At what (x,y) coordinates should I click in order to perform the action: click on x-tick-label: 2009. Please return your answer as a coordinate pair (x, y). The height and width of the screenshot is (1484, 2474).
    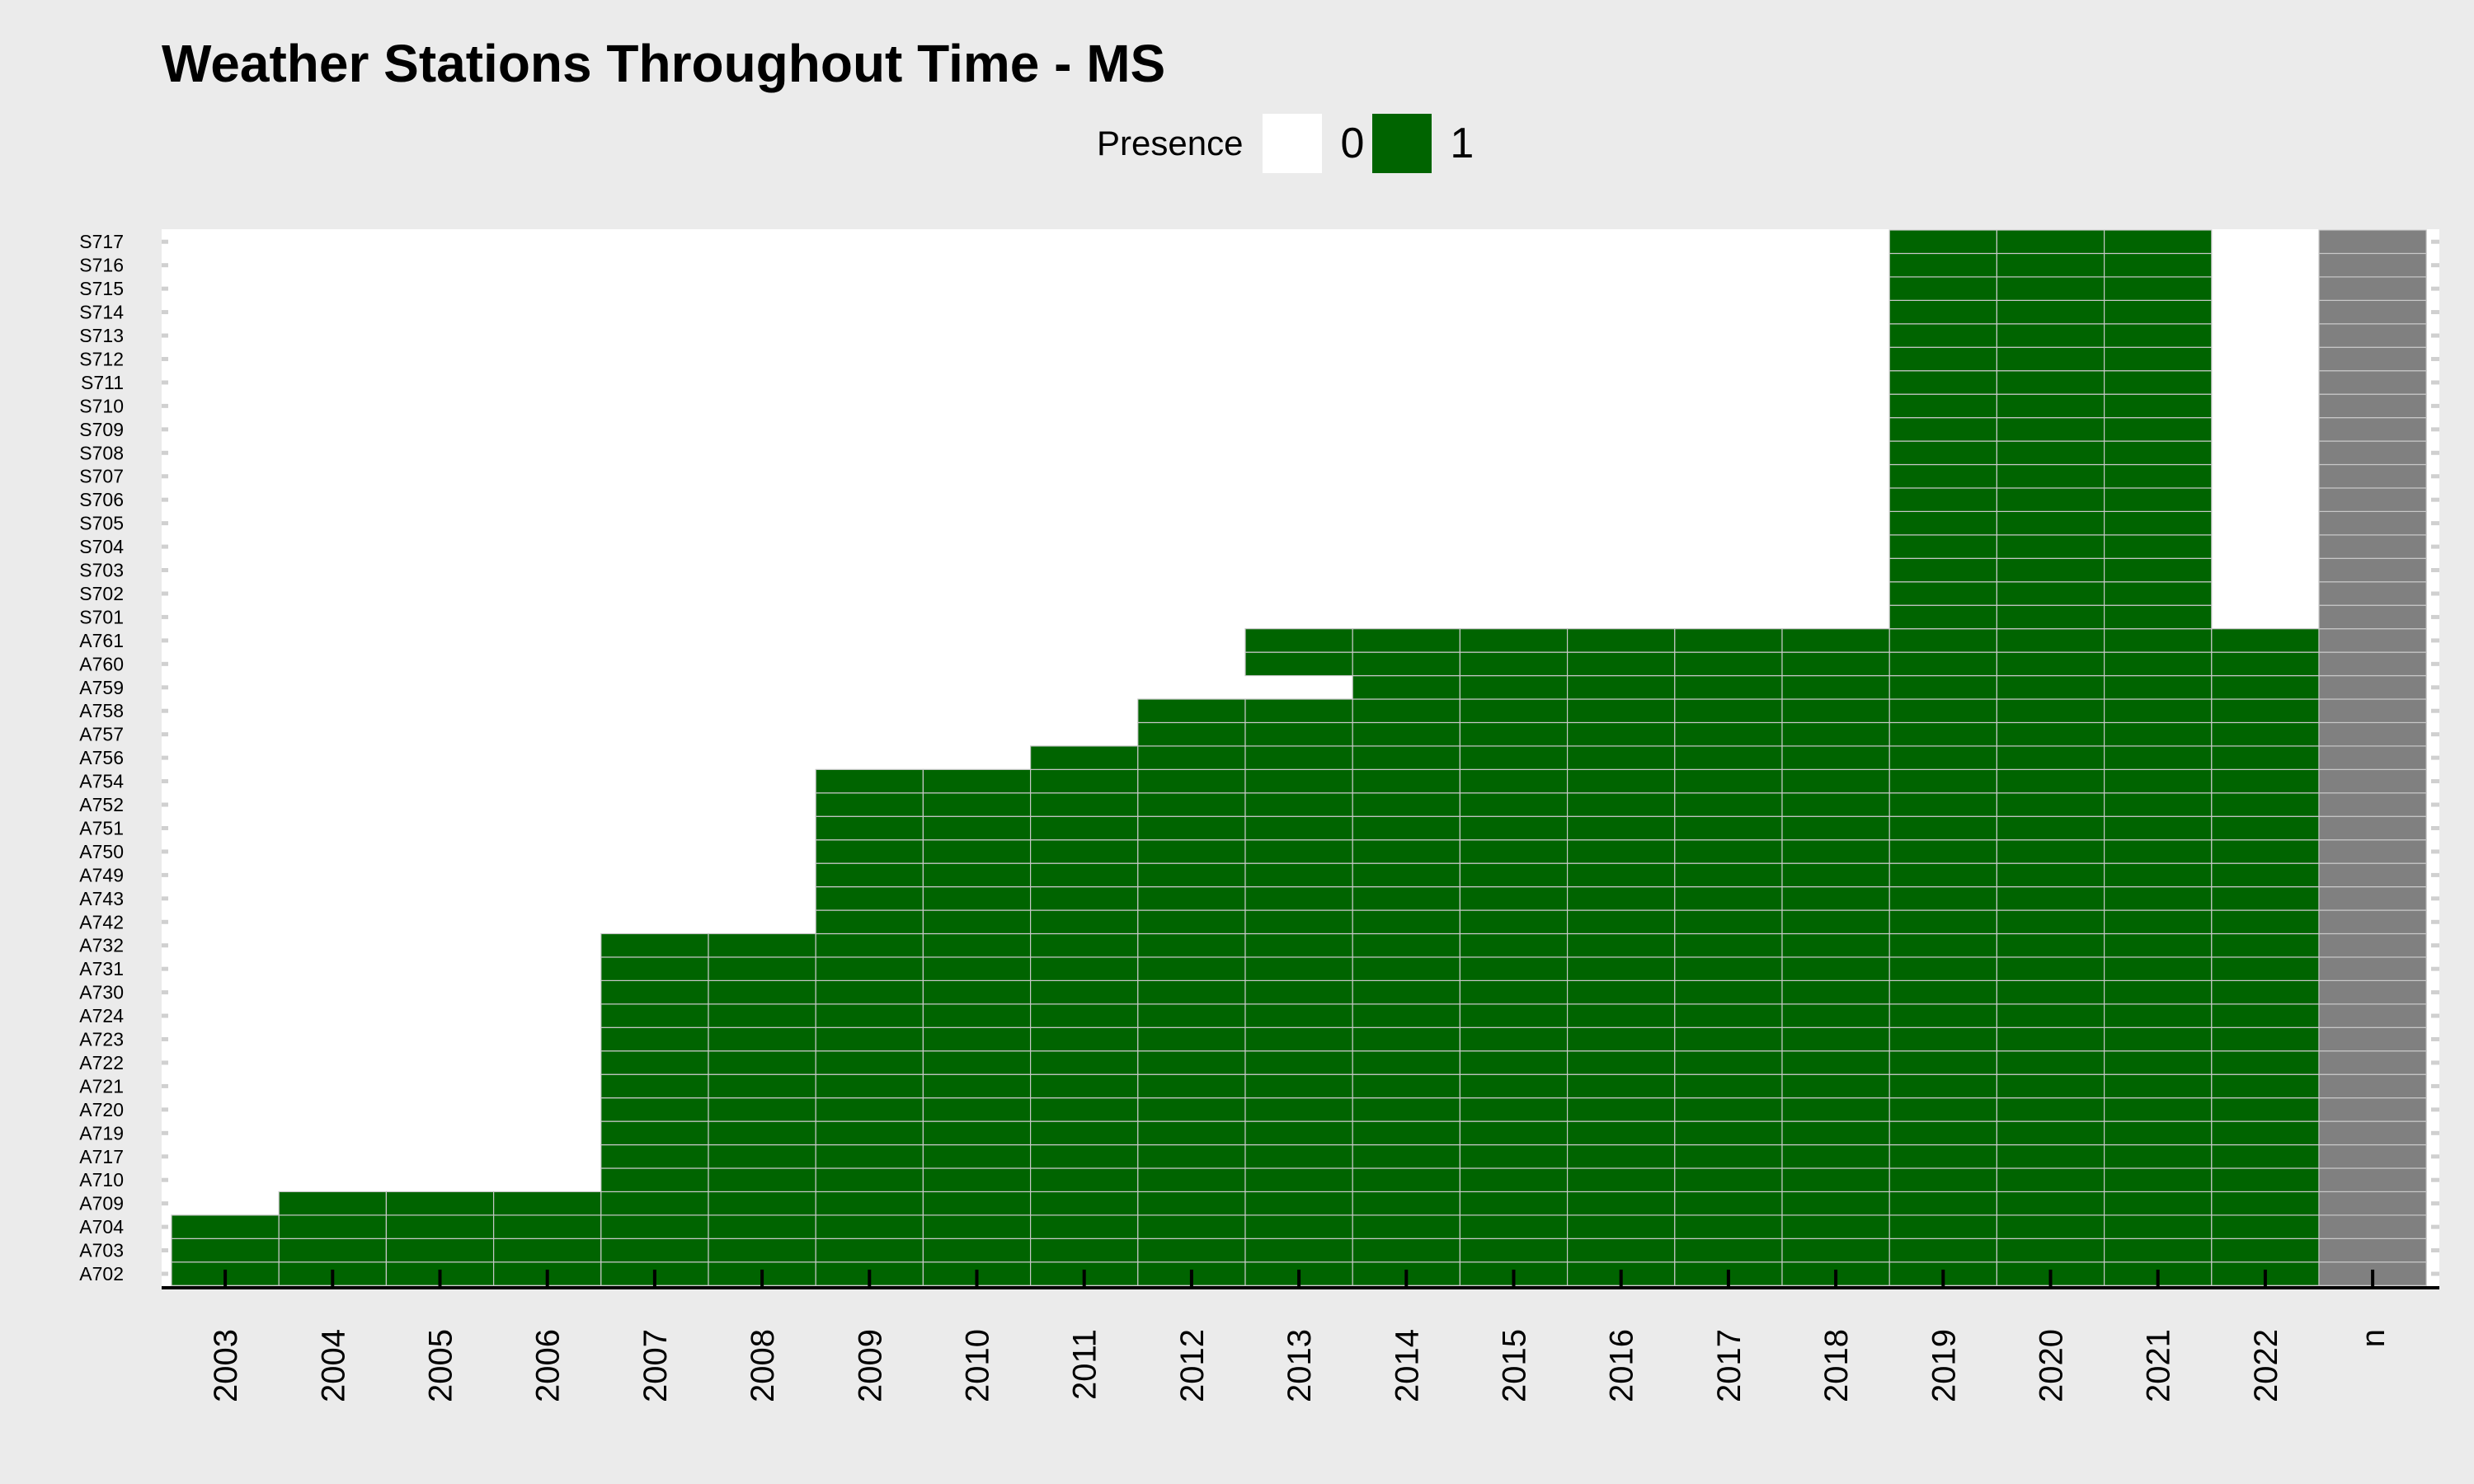
    Looking at the image, I should click on (870, 1365).